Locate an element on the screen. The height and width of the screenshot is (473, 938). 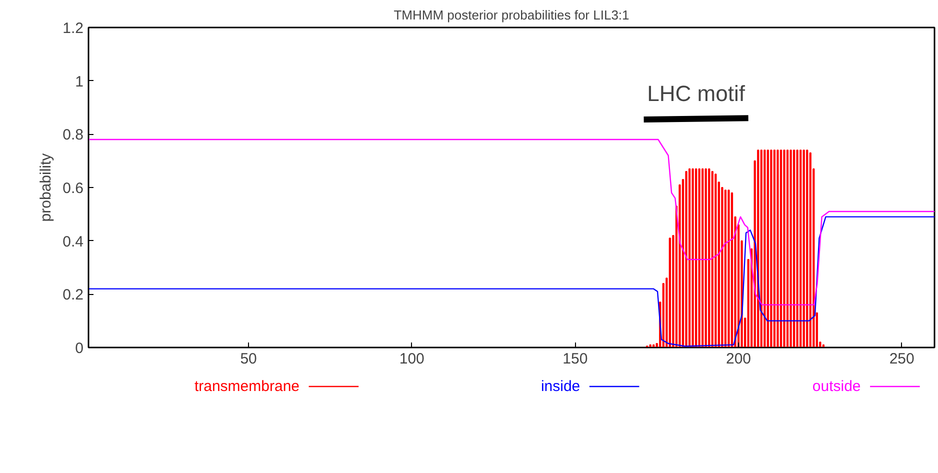
legend-label: inside is located at coordinates (560, 386).